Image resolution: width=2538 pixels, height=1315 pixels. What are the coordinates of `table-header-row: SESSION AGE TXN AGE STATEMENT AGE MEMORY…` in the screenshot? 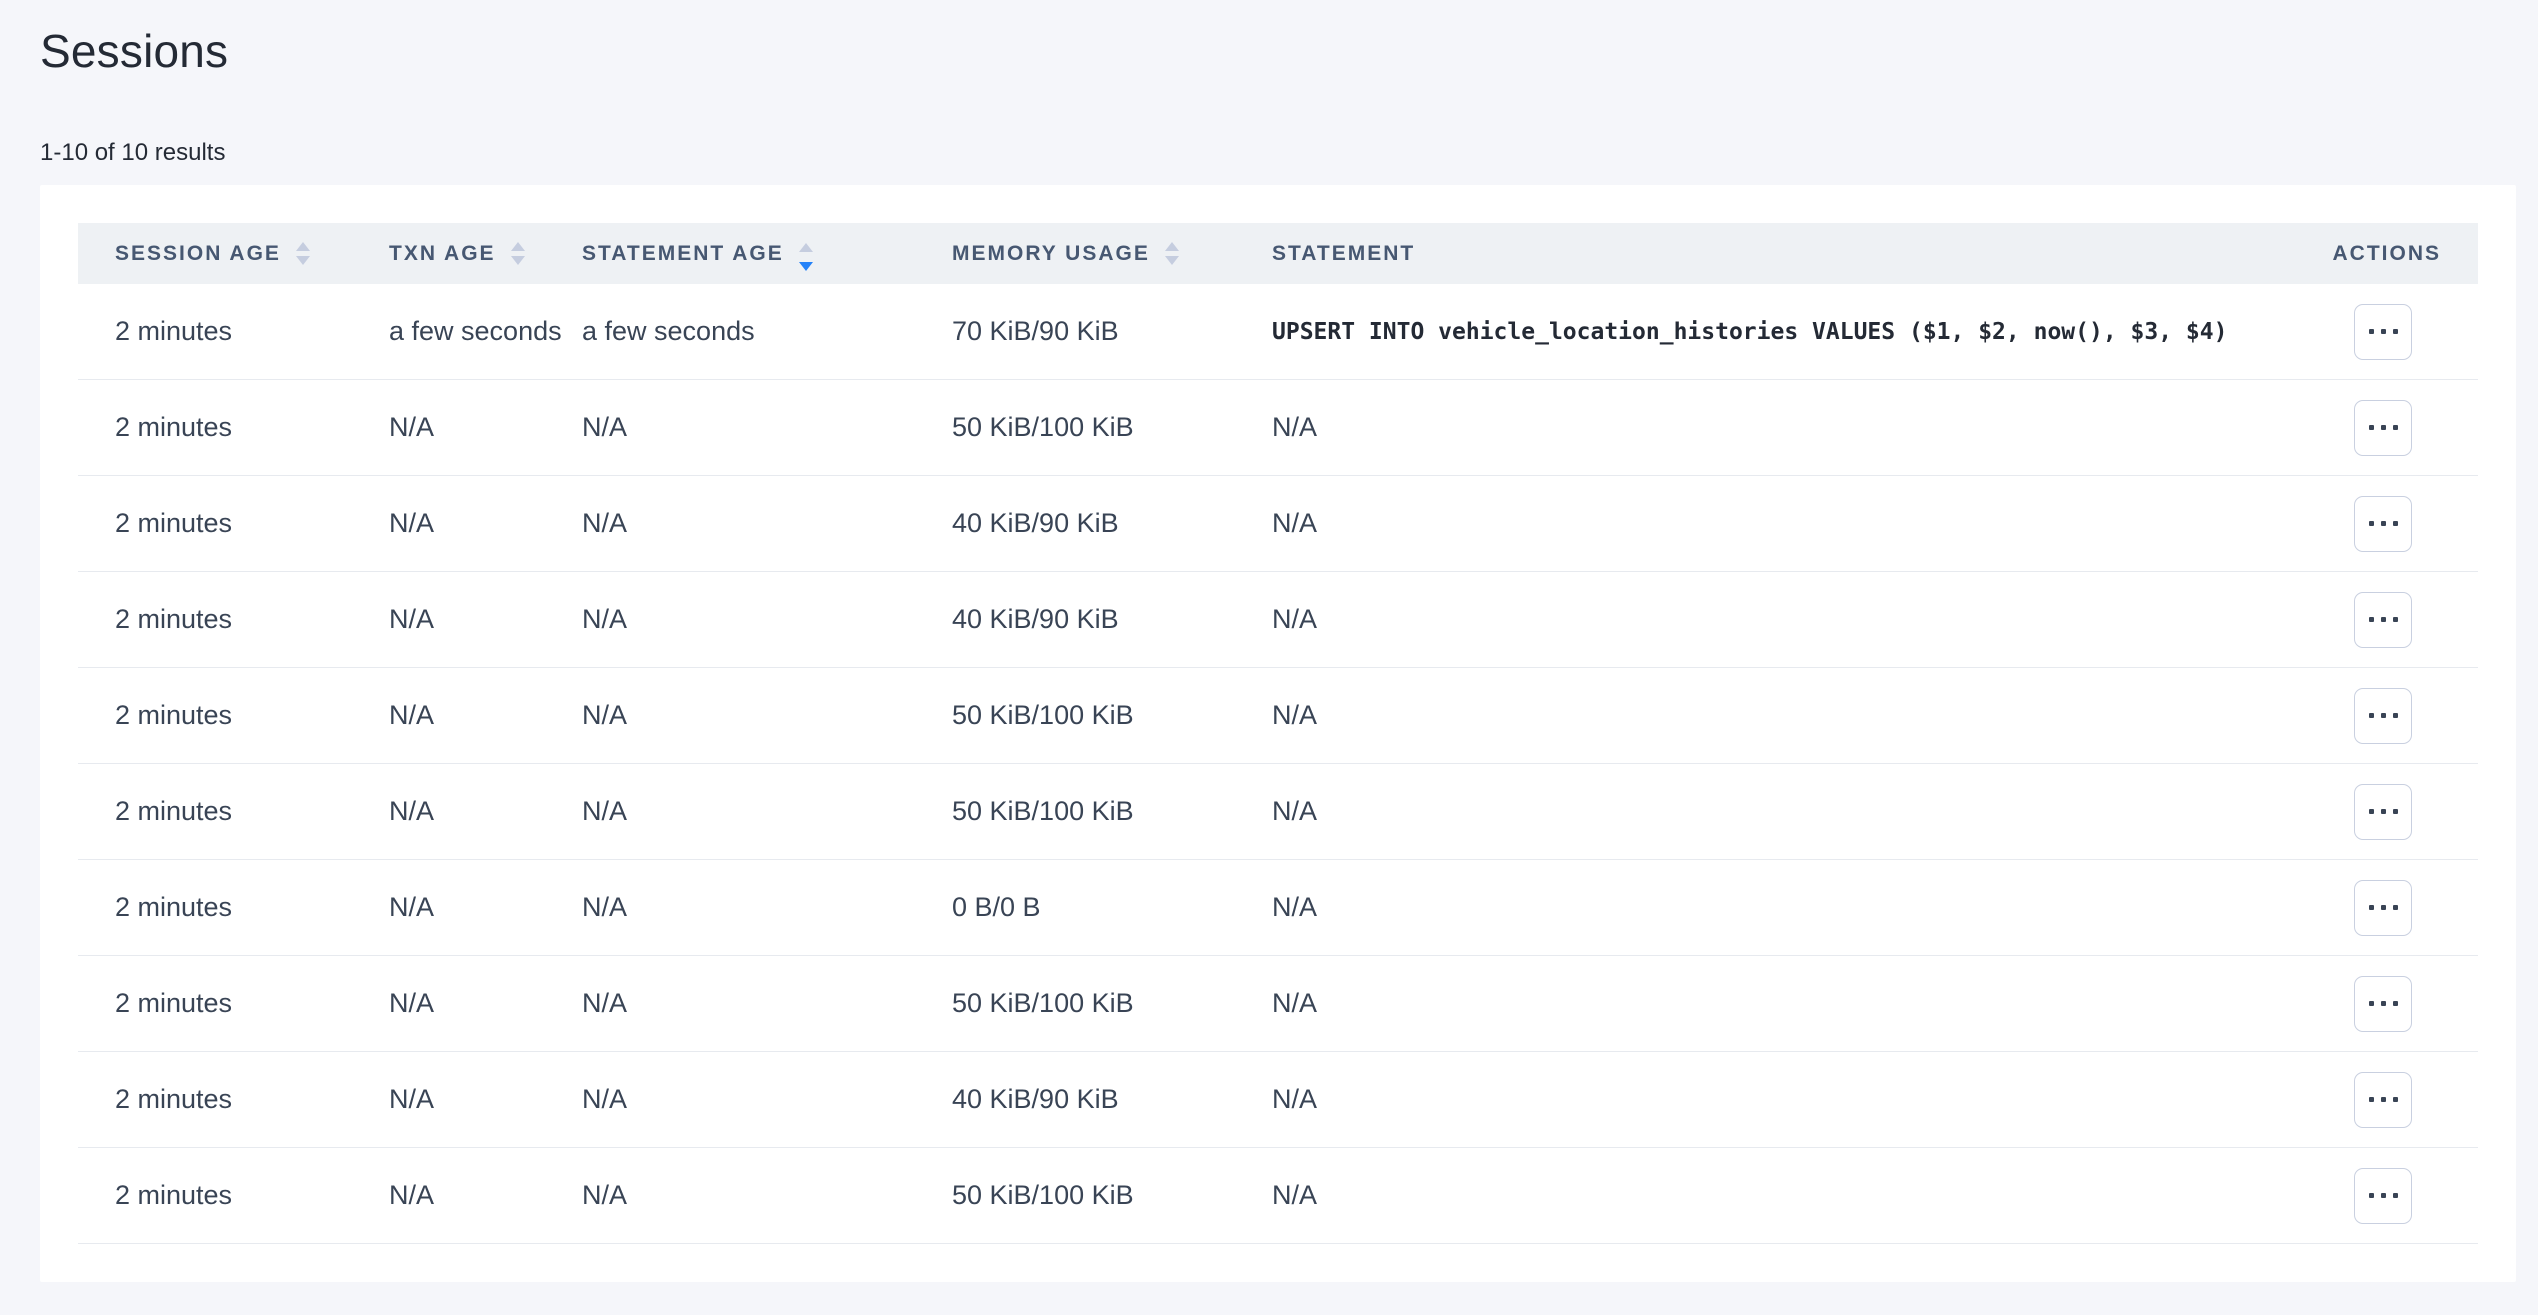 It's located at (1278, 253).